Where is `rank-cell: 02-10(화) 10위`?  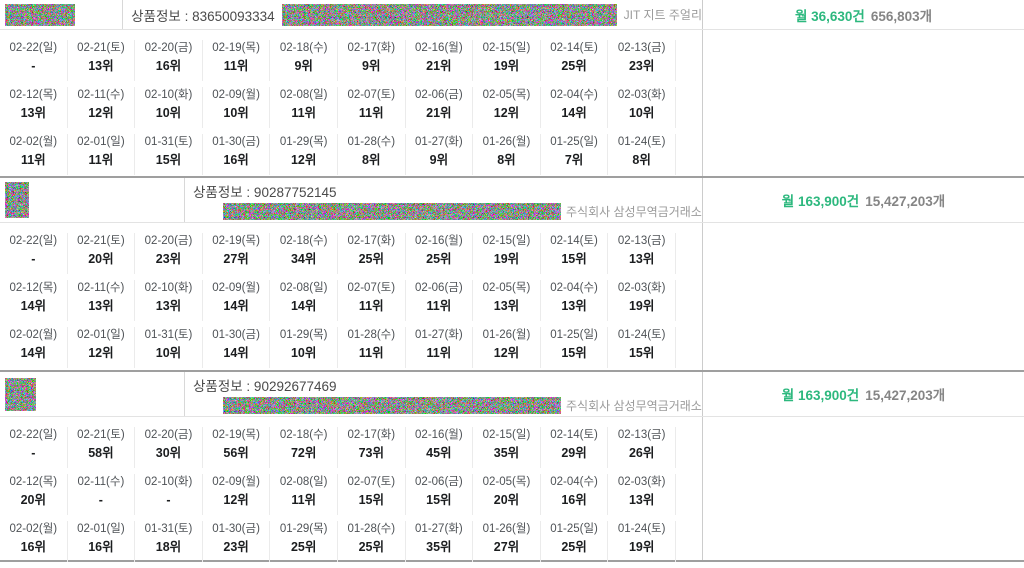 rank-cell: 02-10(화) 10위 is located at coordinates (169, 107).